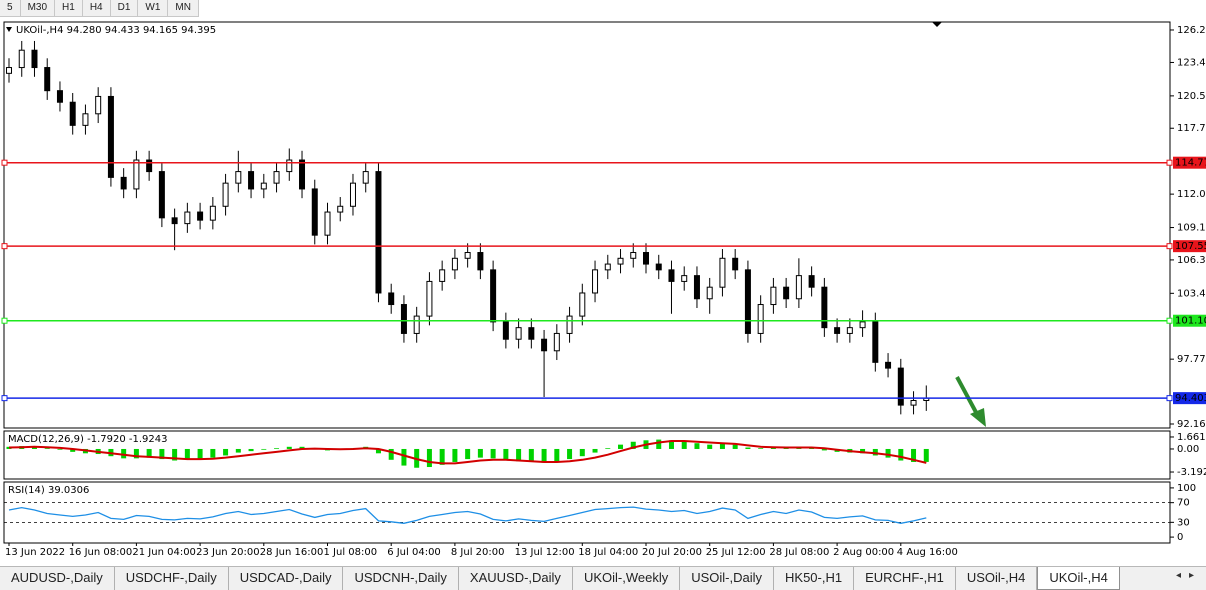  What do you see at coordinates (101, 552) in the screenshot?
I see `x-tick-label: 16 Jun 08:00` at bounding box center [101, 552].